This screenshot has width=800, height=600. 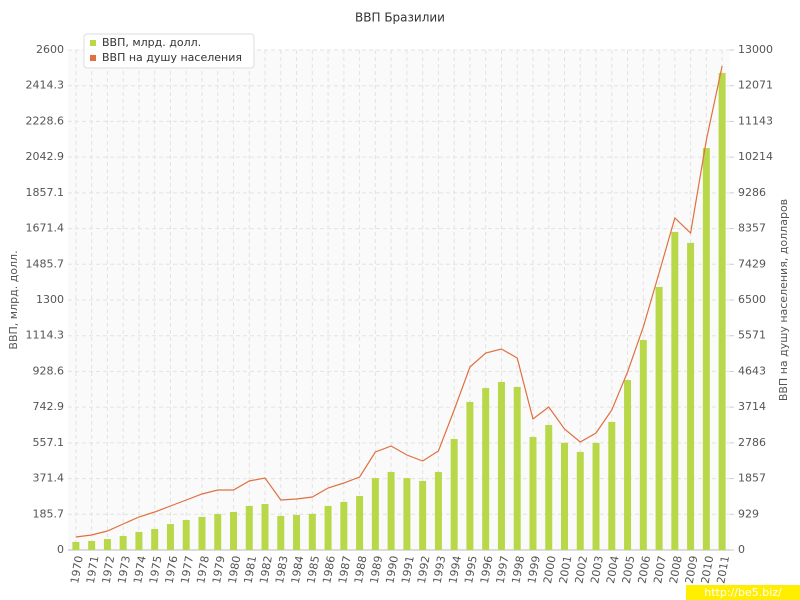 I want to click on y-tick-label: 2600, so click(x=50, y=49).